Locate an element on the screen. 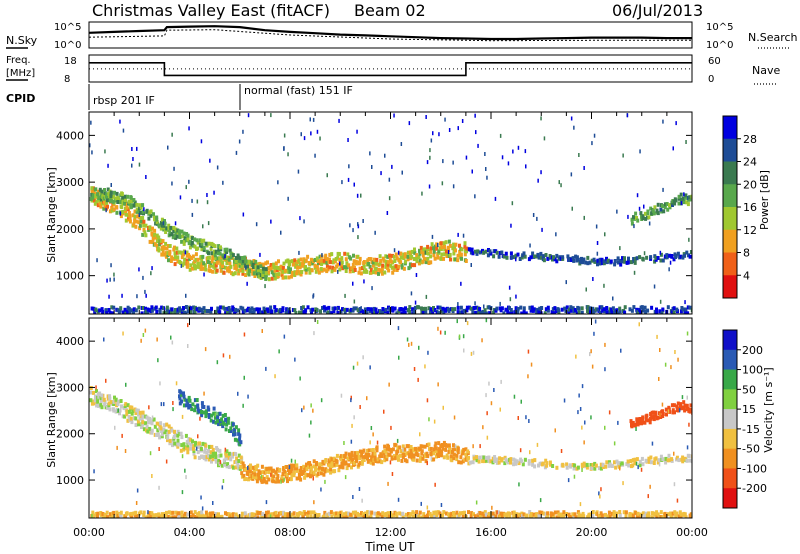  nsky-plot is located at coordinates (390, 33).